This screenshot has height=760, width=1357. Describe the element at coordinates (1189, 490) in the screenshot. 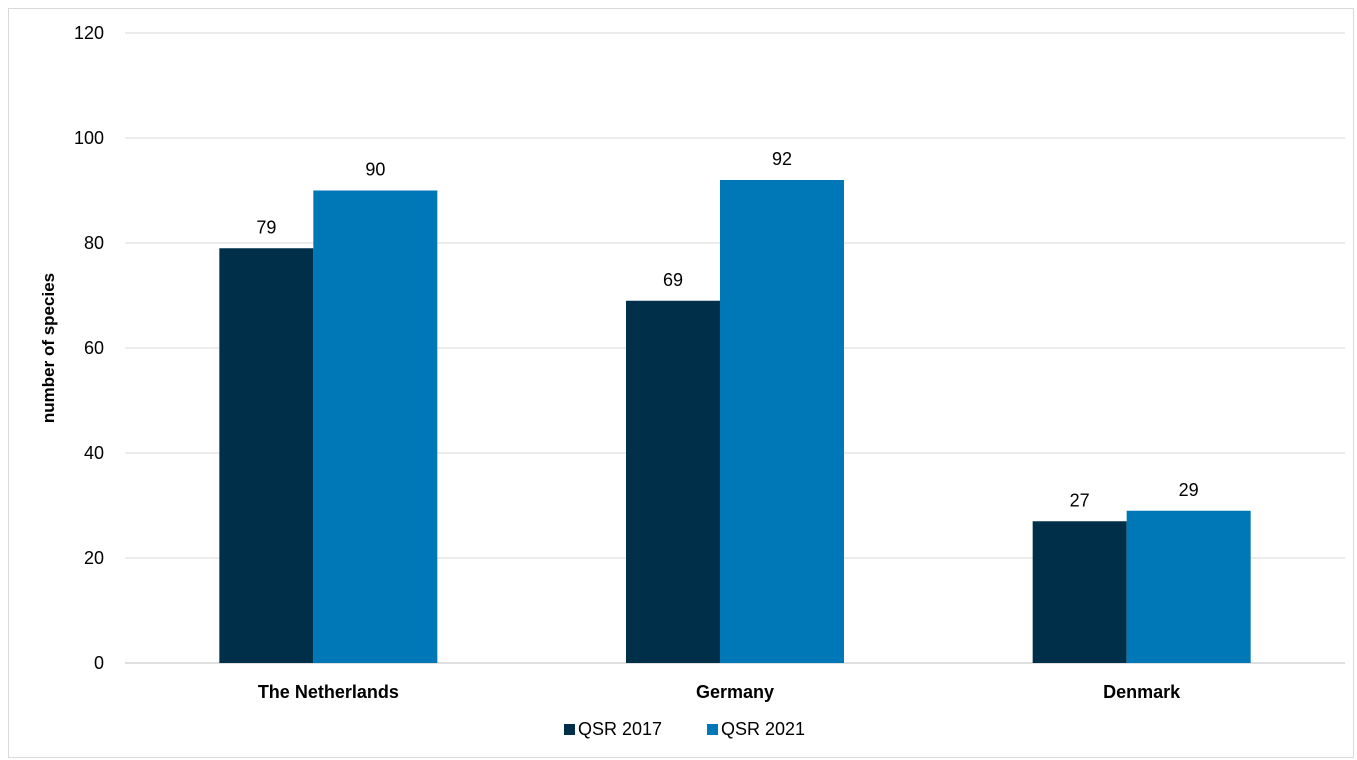

I see `data-label: 29` at that location.